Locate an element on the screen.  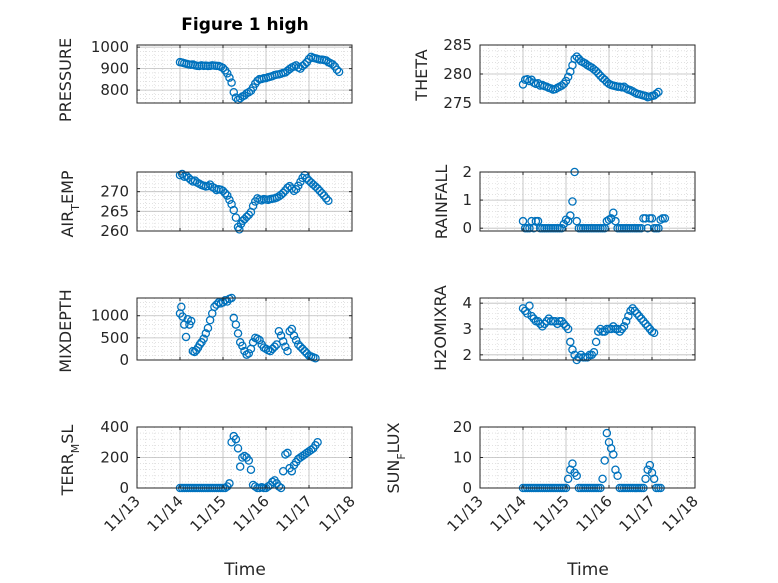
sunflux-ytick-label: 20 is located at coordinates (462, 427).